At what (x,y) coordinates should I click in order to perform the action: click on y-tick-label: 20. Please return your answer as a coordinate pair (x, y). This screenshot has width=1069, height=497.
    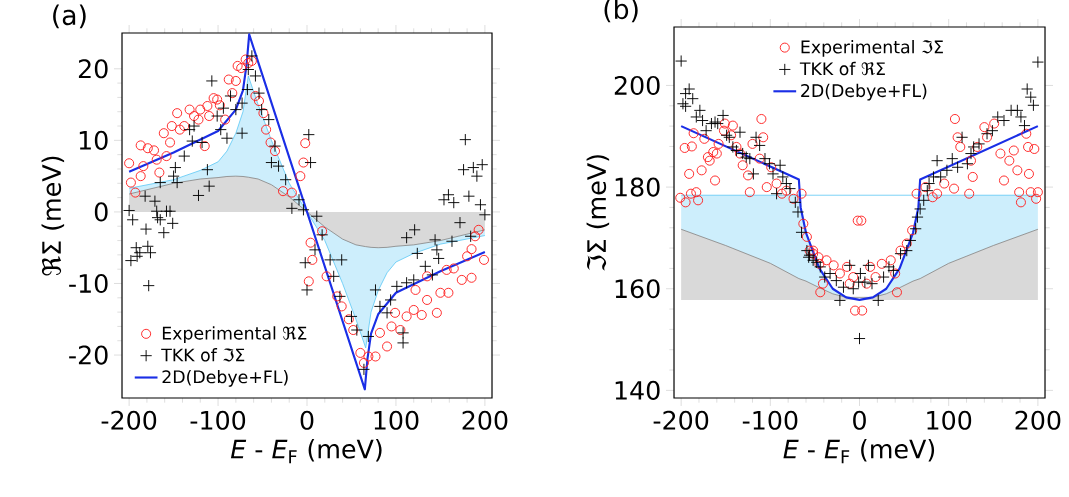
    Looking at the image, I should click on (93, 69).